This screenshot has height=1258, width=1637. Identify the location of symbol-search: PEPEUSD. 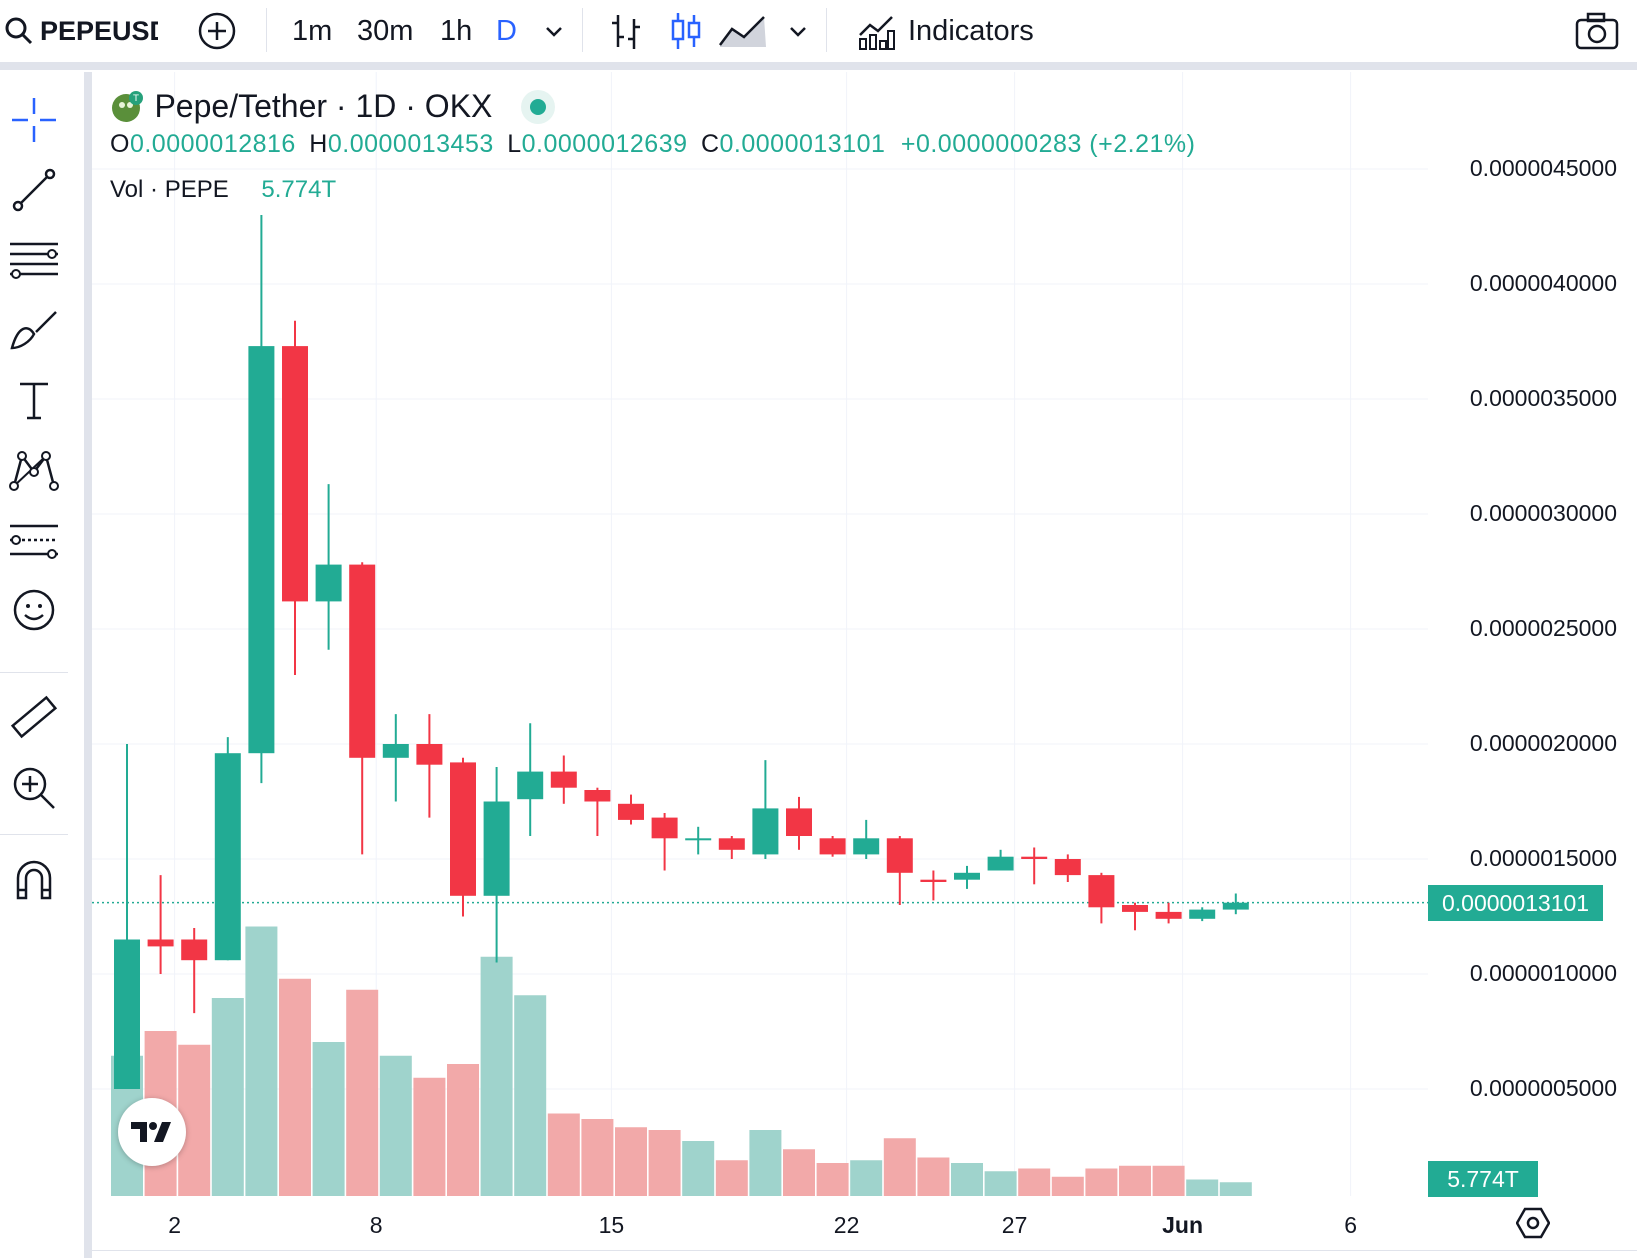
(81, 31).